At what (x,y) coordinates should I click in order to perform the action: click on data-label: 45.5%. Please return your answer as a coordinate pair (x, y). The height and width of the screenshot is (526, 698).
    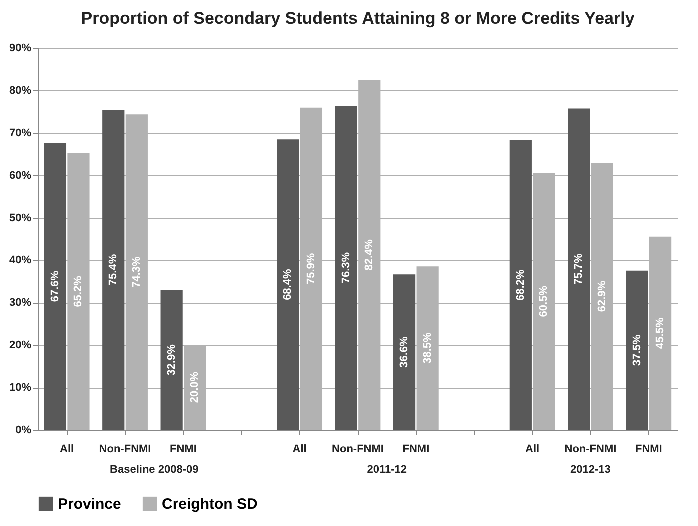
    Looking at the image, I should click on (660, 334).